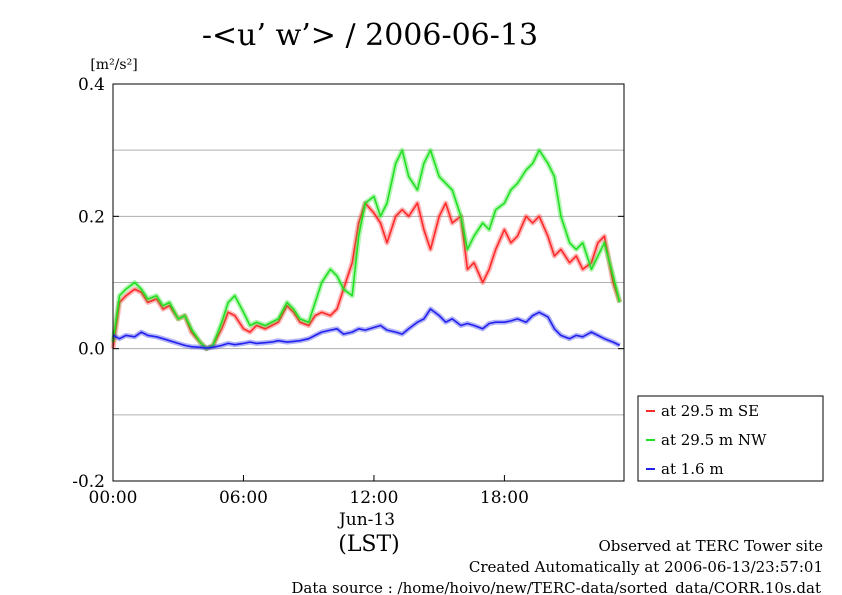  I want to click on x-tick-label: 12:00, so click(373, 498).